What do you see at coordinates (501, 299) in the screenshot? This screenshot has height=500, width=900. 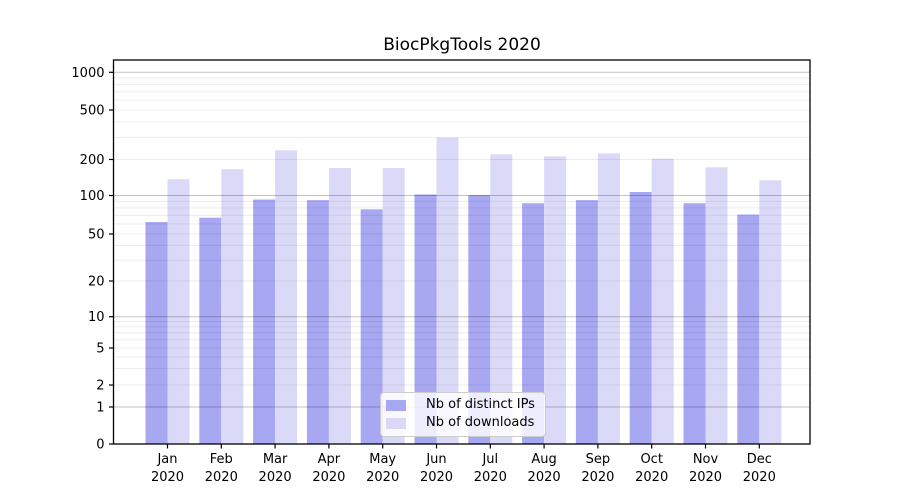 I see `bar-downloads-jul` at bounding box center [501, 299].